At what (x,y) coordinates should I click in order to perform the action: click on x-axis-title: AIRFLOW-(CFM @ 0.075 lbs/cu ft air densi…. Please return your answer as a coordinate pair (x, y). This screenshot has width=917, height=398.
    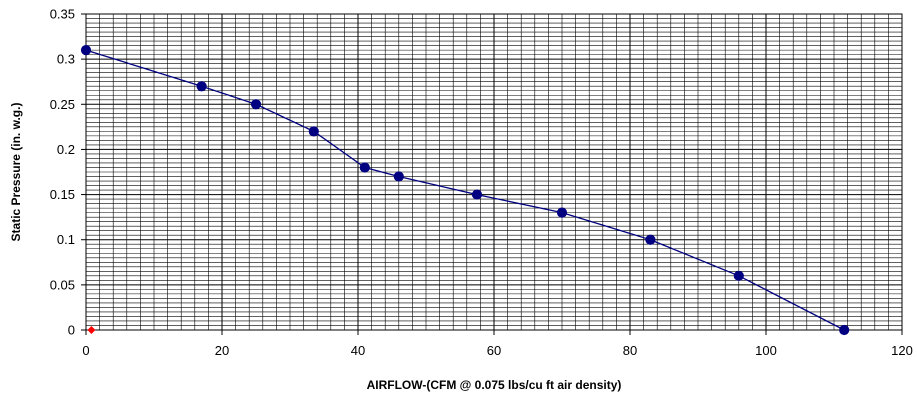
    Looking at the image, I should click on (494, 385).